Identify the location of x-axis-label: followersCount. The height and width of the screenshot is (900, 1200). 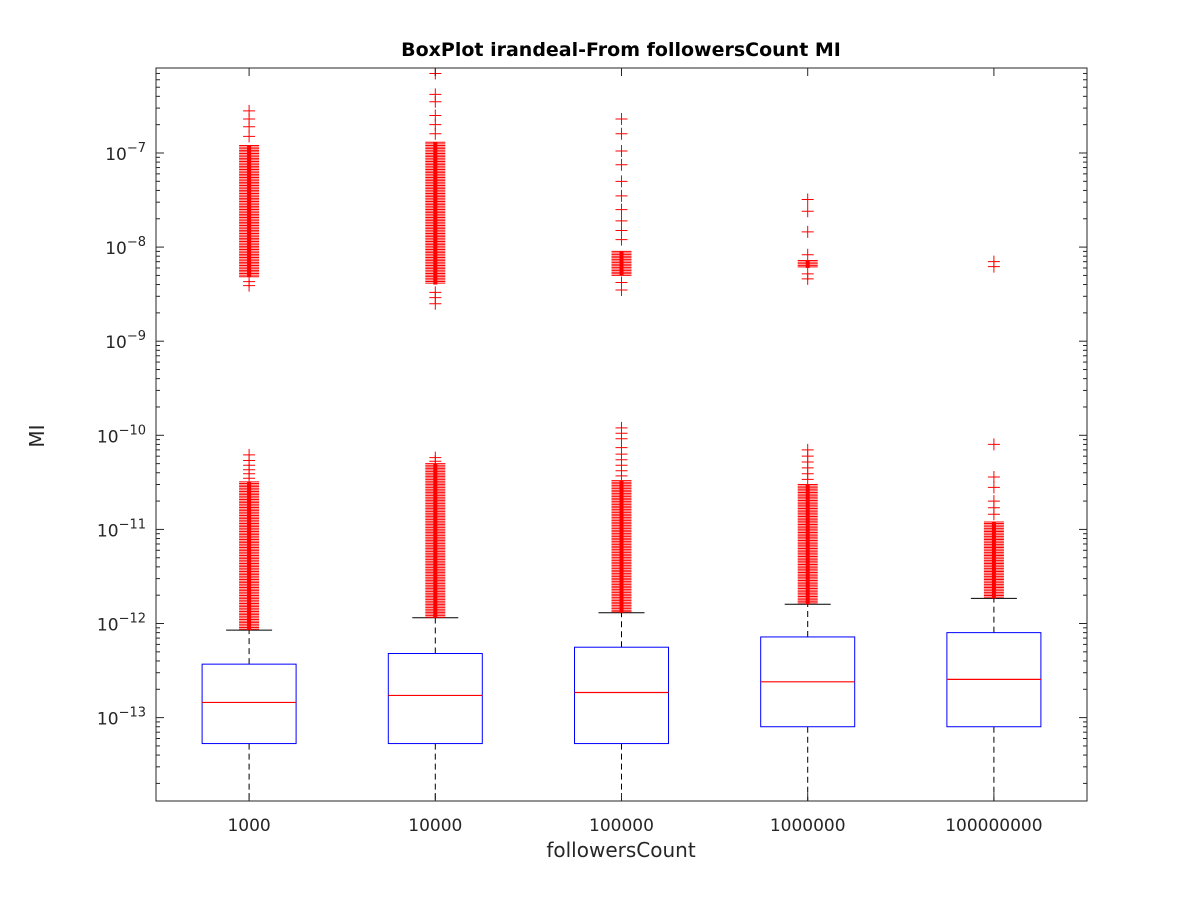
(620, 850).